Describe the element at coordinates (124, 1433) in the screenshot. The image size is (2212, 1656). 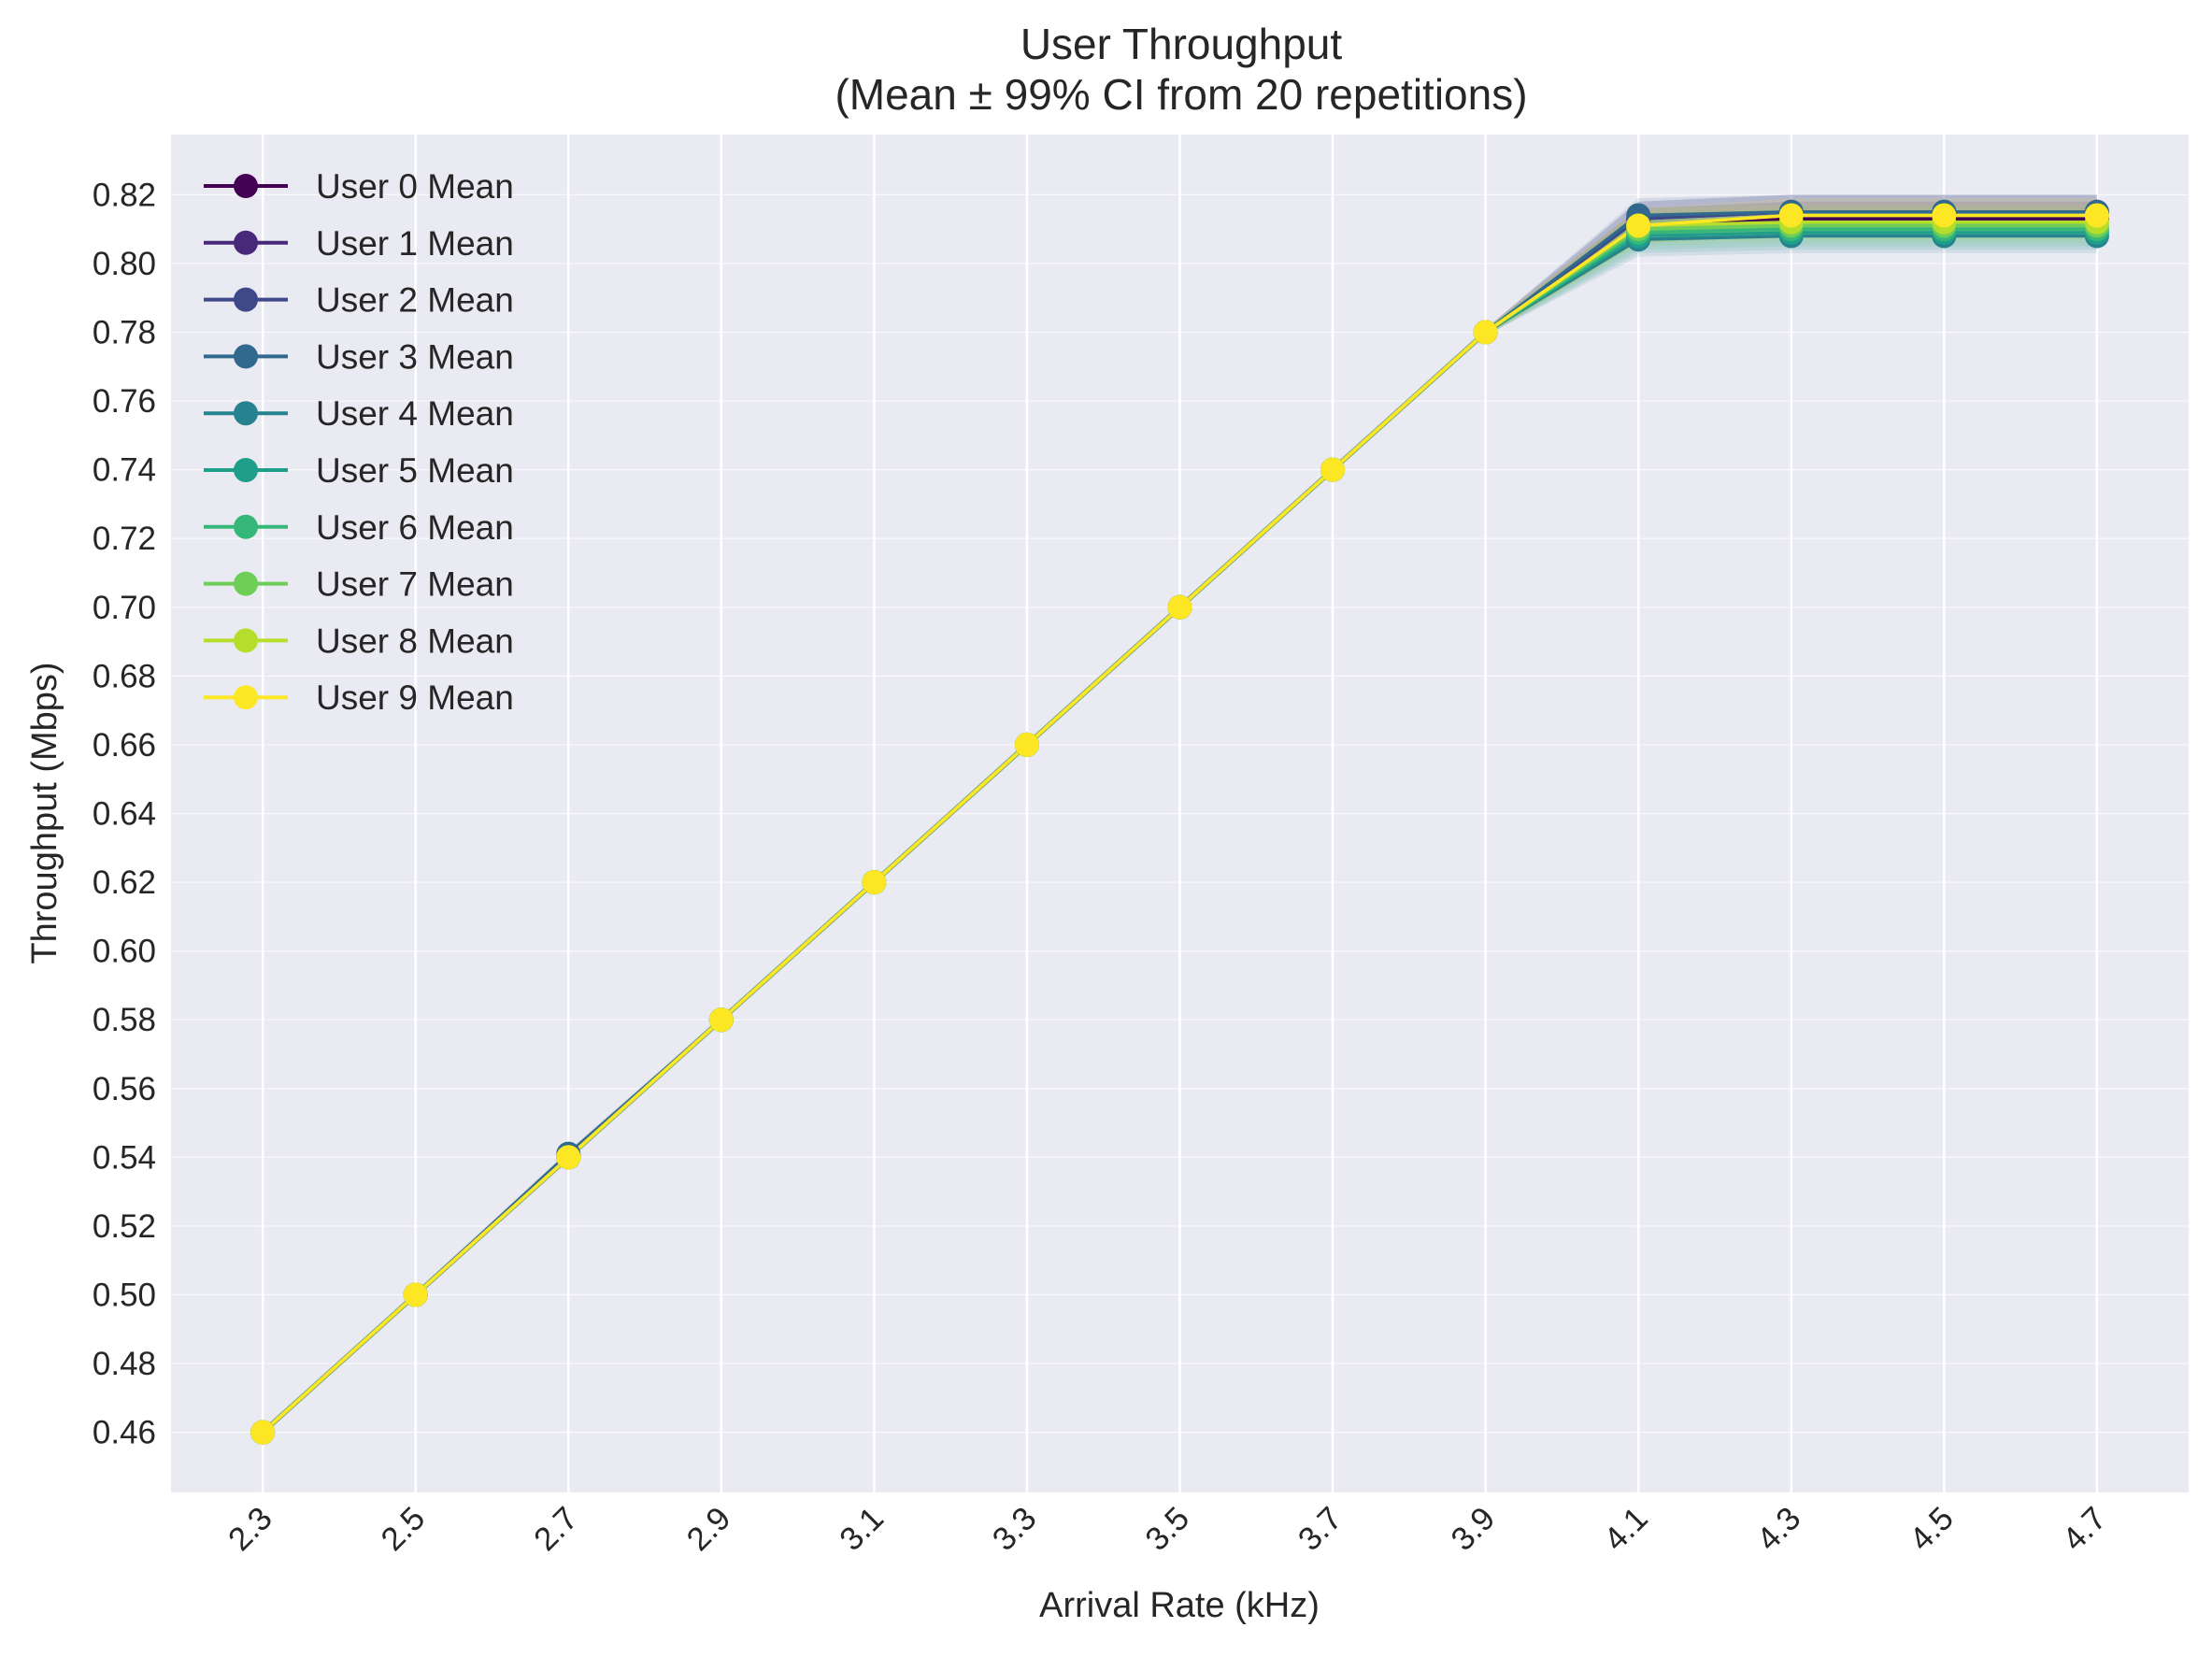
I see `y-tick-label: 0.46` at that location.